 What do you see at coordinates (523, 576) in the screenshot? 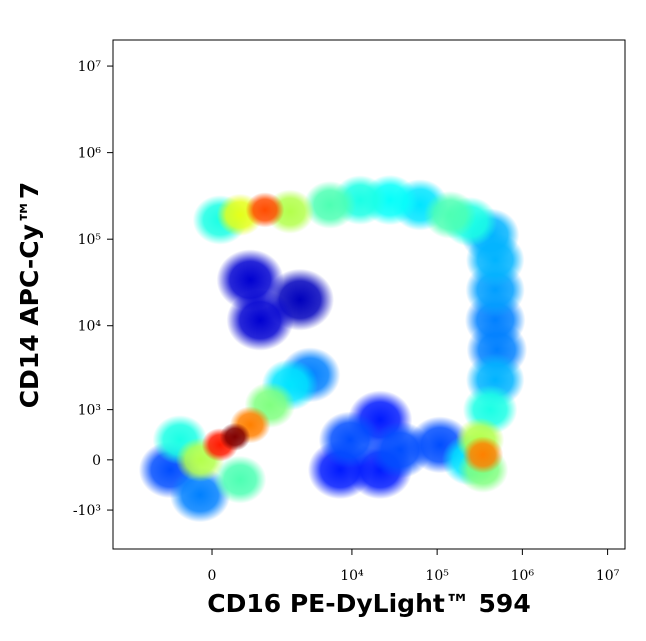
I see `x-tick-label: 10⁶` at bounding box center [523, 576].